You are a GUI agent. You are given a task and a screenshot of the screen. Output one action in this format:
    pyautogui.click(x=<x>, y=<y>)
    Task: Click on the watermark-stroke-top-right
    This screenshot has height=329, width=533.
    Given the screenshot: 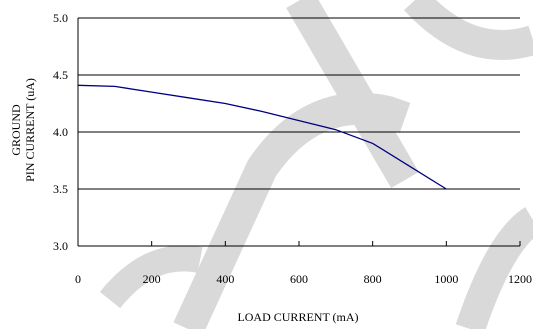 What is the action you would take?
    pyautogui.click(x=468, y=30)
    